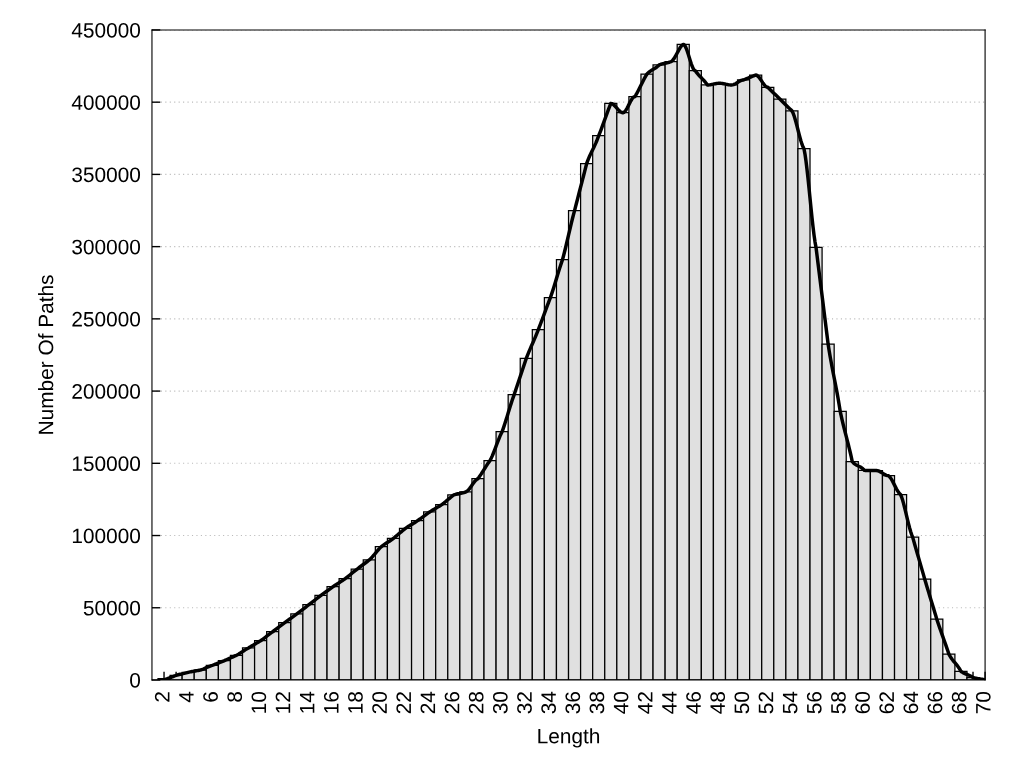  I want to click on x-tick-label: 52, so click(766, 703).